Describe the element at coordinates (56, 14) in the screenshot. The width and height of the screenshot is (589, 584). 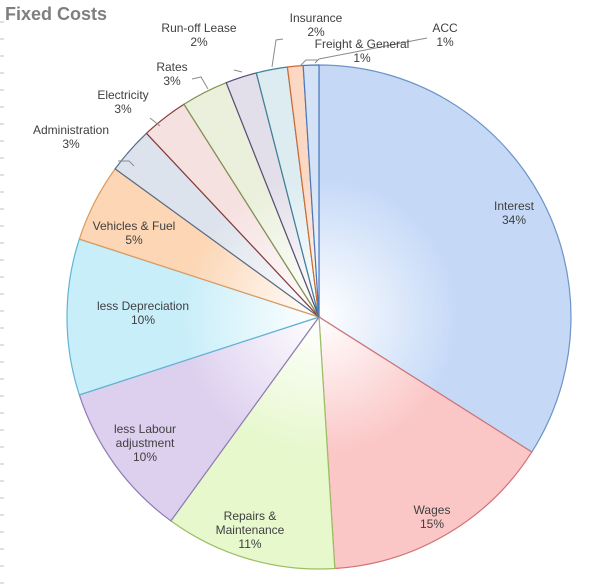
I see `chart-title: Fixed Costs` at that location.